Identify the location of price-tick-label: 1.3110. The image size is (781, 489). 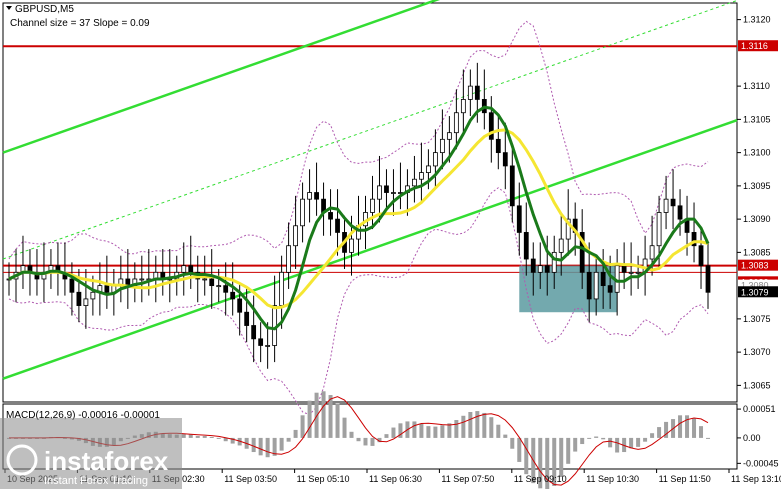
(756, 86).